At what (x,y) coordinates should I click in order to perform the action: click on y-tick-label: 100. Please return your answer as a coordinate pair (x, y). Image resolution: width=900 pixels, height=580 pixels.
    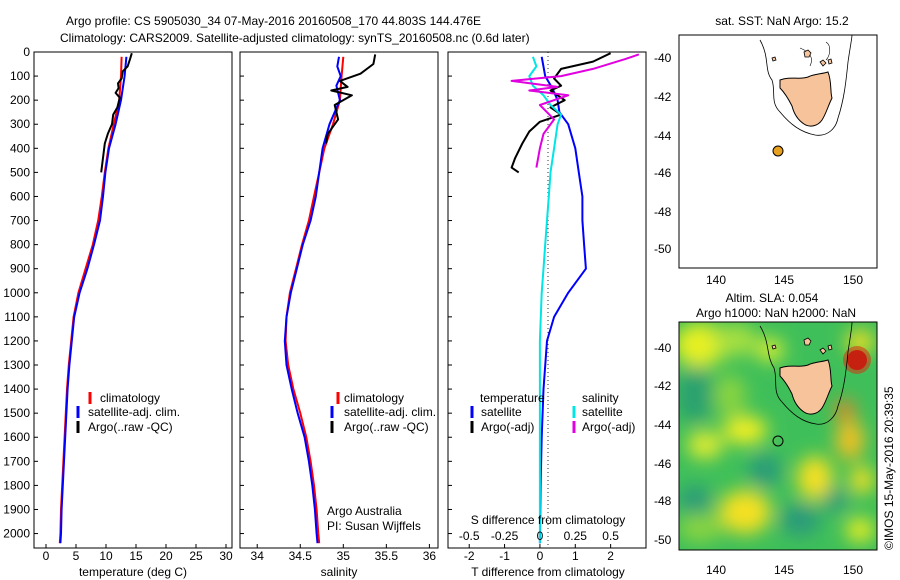
    Looking at the image, I should click on (20, 76).